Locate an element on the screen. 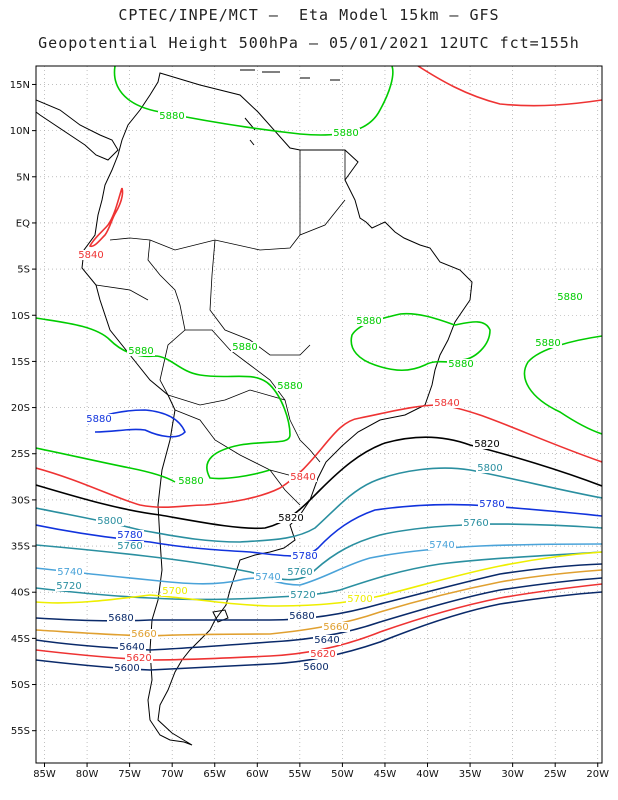 The width and height of the screenshot is (618, 800). contour-label: 5800 is located at coordinates (109, 521).